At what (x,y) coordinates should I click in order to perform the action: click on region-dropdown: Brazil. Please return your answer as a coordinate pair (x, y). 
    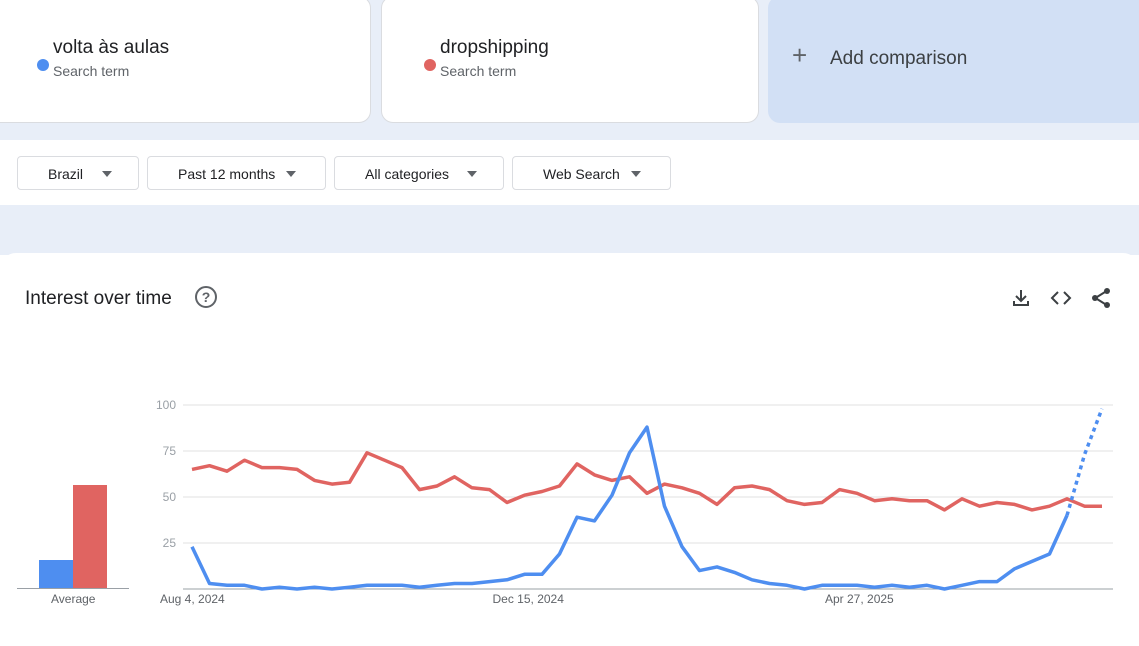
    Looking at the image, I should click on (78, 173).